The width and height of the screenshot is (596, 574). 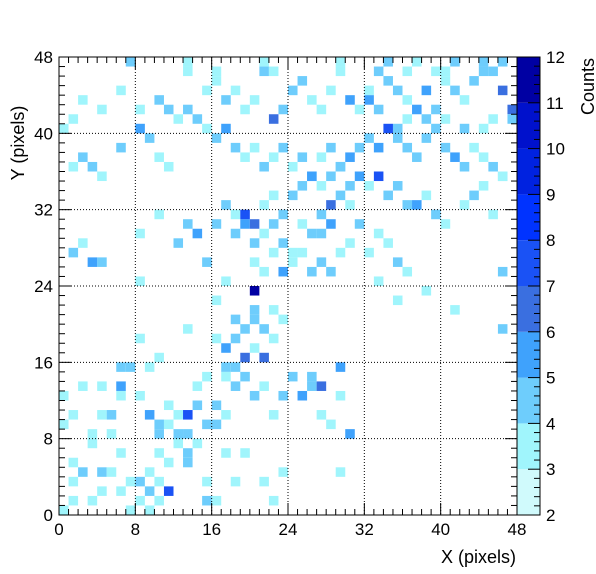 I want to click on y-tick-label: 8, so click(x=48, y=439).